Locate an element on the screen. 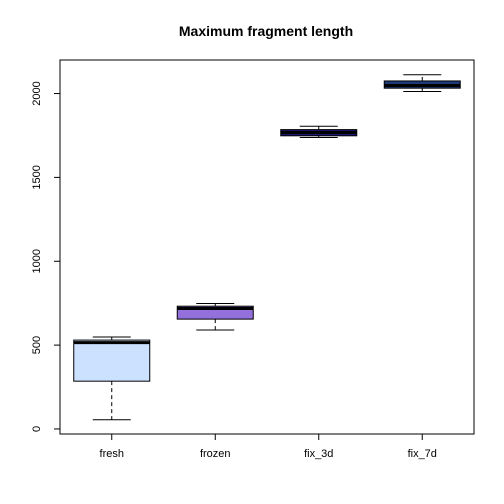 The image size is (504, 504). x-tick-label: fresh is located at coordinates (112, 454).